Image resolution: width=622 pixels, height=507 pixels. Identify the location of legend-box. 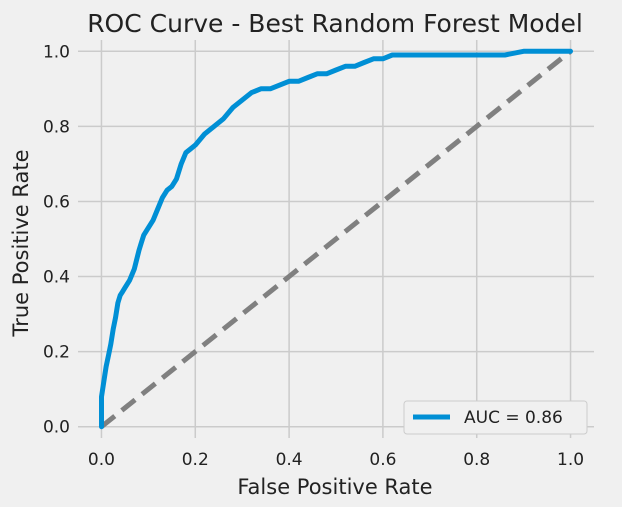
(495, 417).